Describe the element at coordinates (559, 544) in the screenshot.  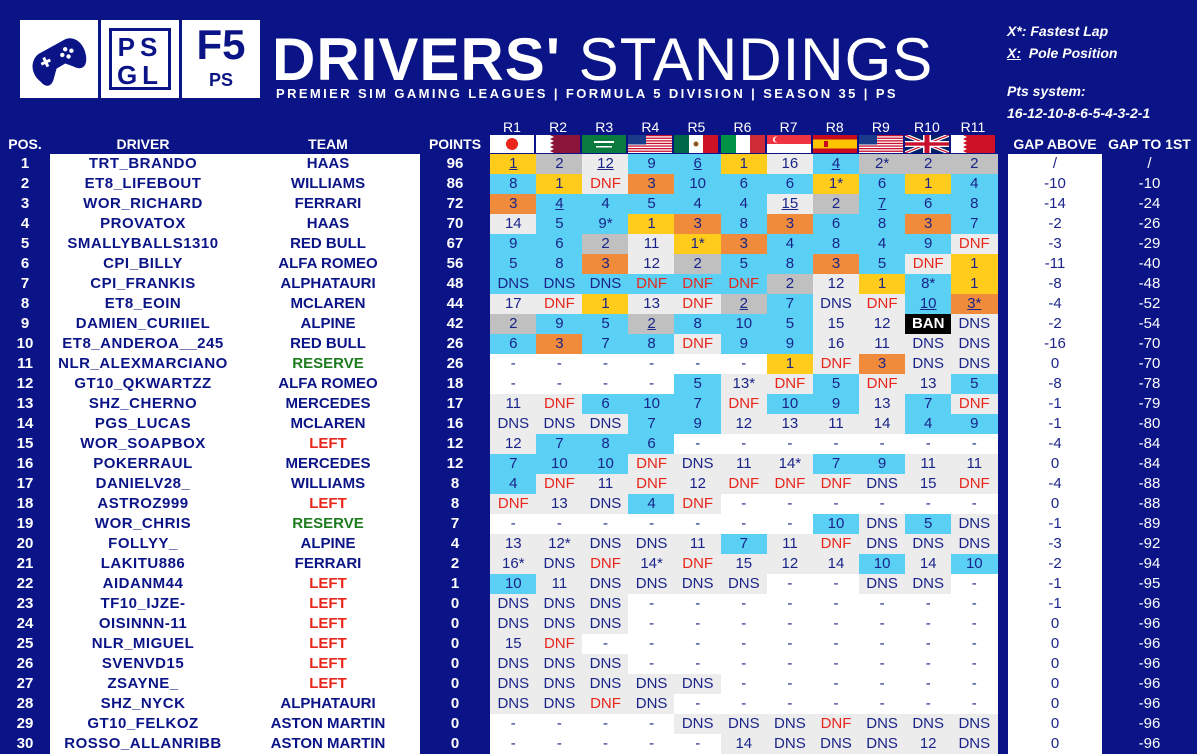
I see `result-cell: 12*` at that location.